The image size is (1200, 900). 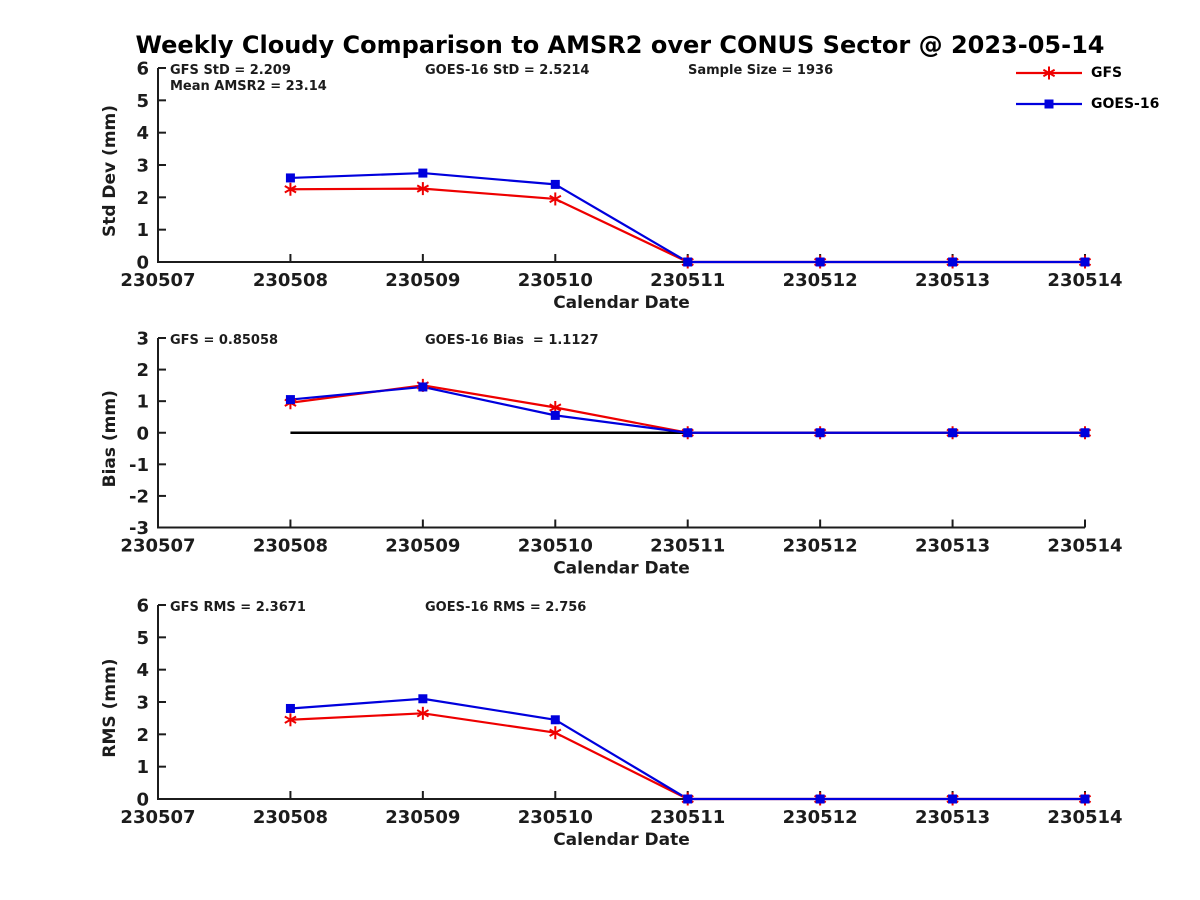 I want to click on annotation: GFS = 0.85058, so click(x=224, y=340).